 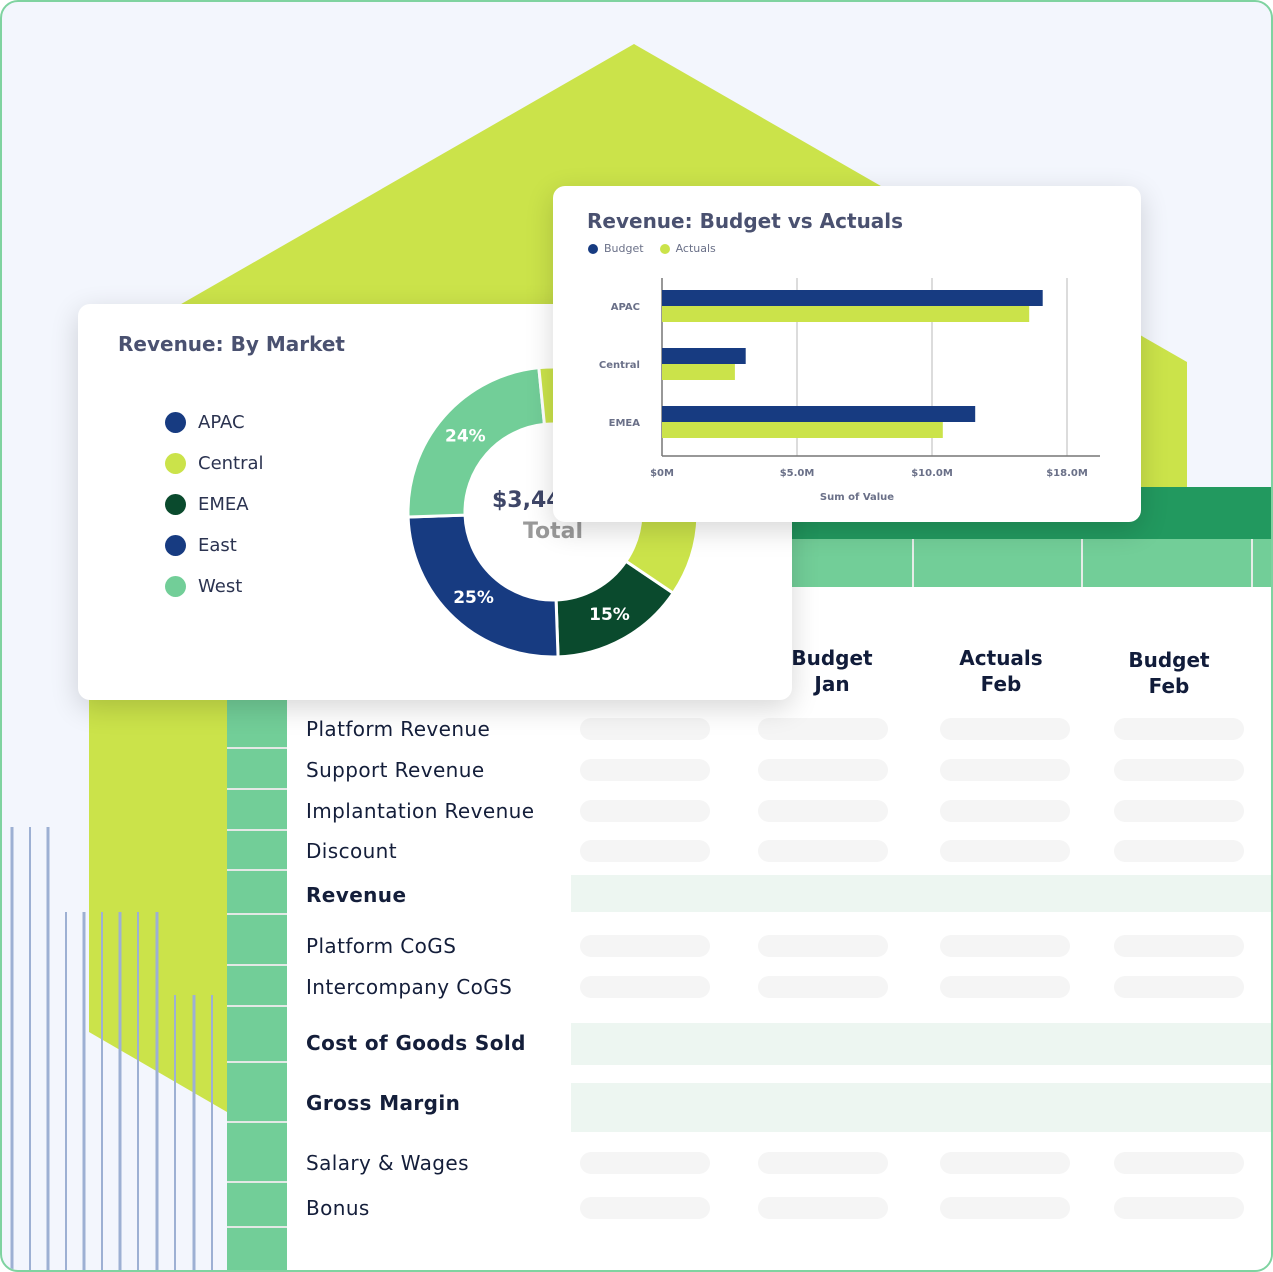 I want to click on column-header-budget-jan: Budget Jan, so click(x=832, y=671).